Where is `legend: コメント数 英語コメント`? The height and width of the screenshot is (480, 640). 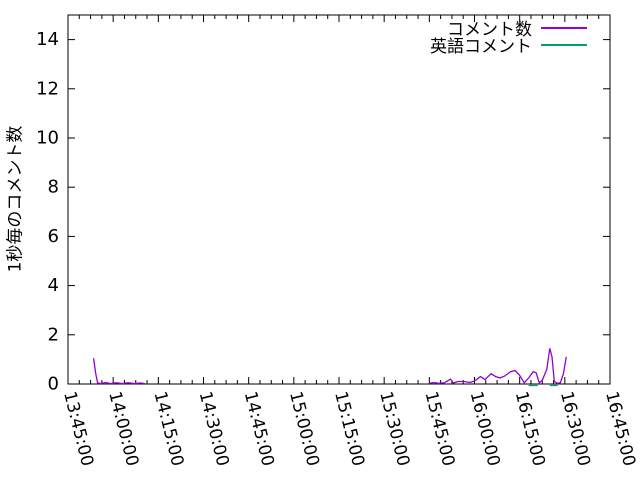 legend: コメント数 英語コメント is located at coordinates (457, 38).